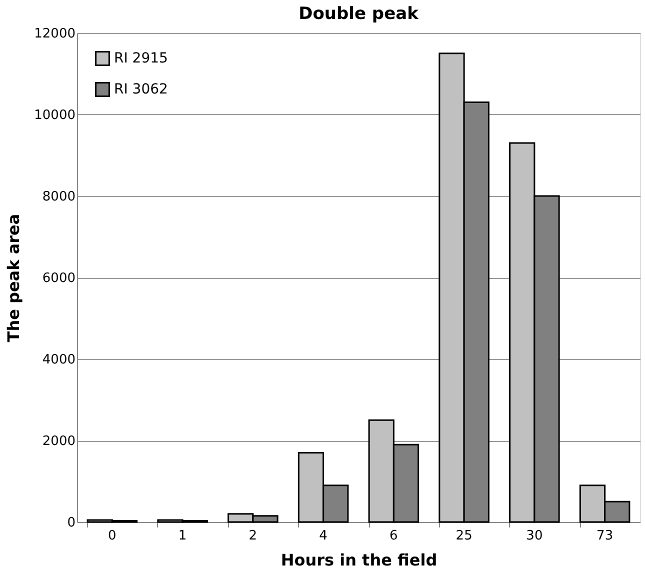 The width and height of the screenshot is (645, 573). Describe the element at coordinates (394, 536) in the screenshot. I see `x-tick-label: 6` at that location.